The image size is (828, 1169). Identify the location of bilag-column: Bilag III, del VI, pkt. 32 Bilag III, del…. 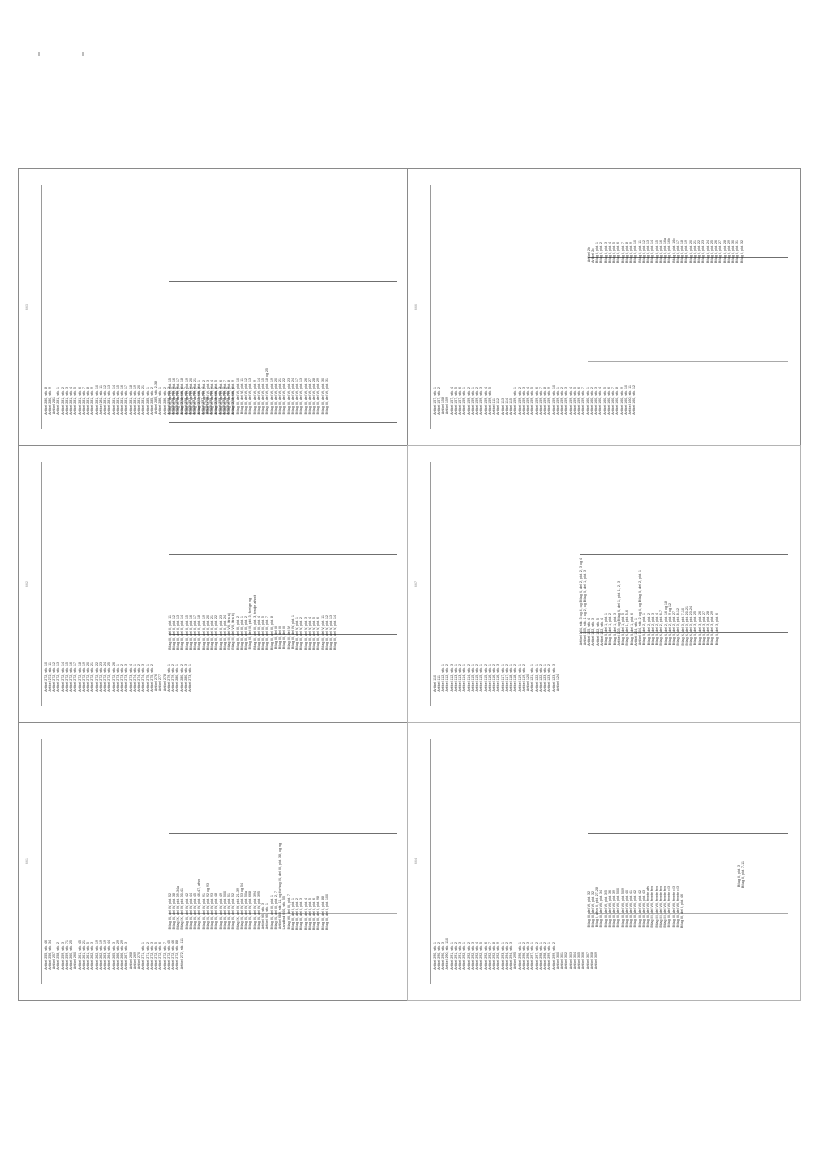
(636, 848).